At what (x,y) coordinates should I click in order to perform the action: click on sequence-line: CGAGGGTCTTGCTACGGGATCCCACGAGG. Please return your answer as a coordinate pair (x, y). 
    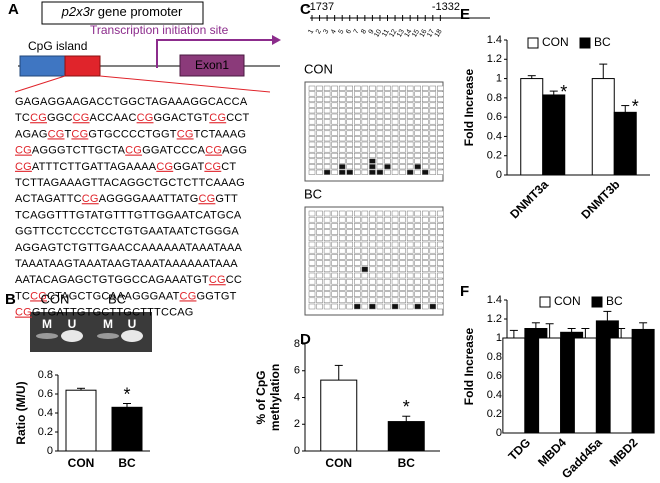
    Looking at the image, I should click on (131, 151).